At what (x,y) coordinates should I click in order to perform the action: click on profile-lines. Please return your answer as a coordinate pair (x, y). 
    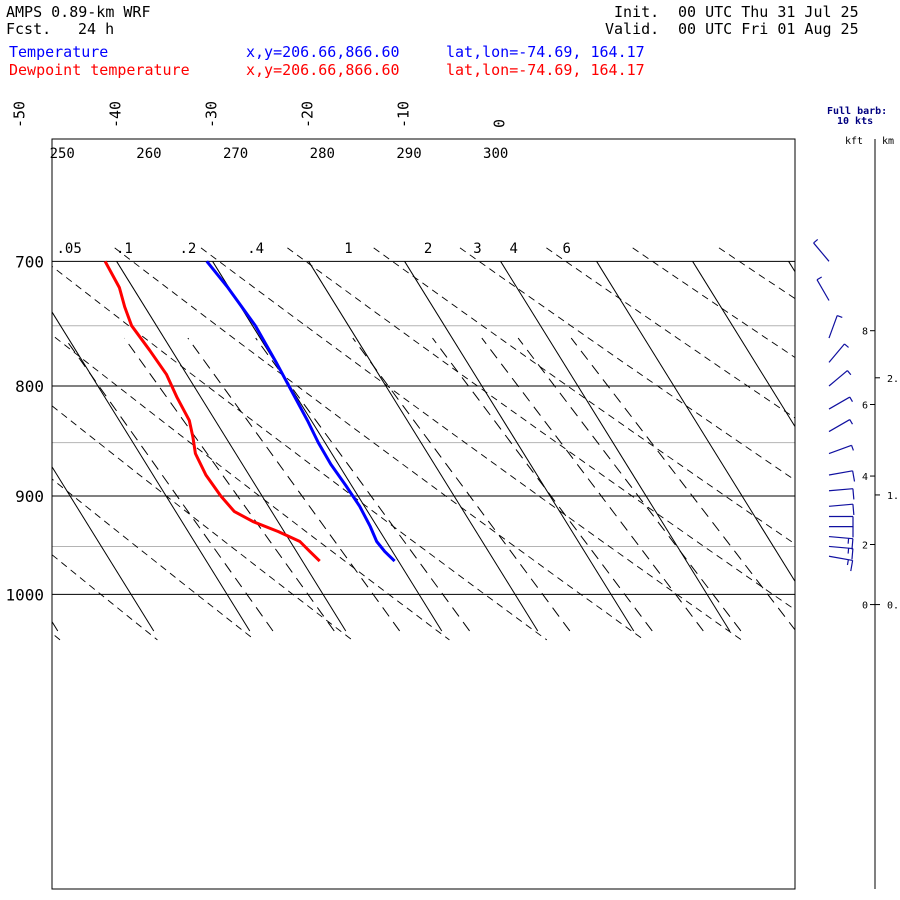
    Looking at the image, I should click on (249, 411).